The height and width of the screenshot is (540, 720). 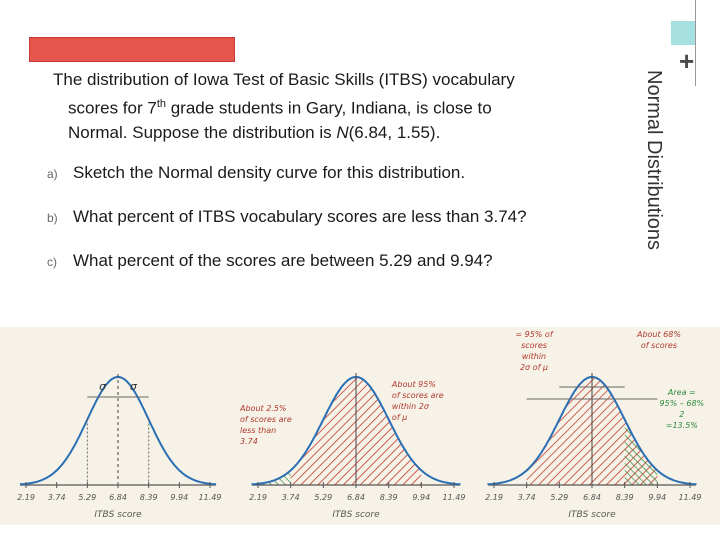 I want to click on shaded-area-lower-tail, so click(x=271, y=477).